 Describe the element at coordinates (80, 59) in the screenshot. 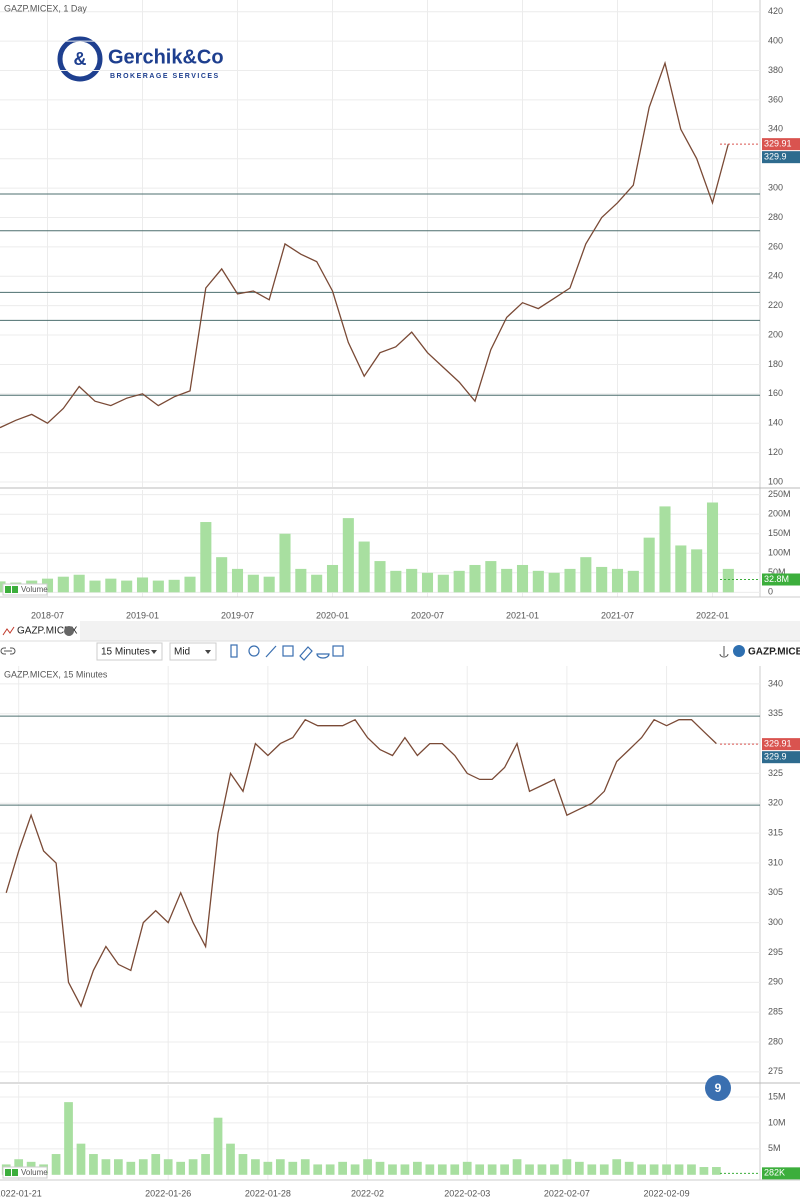

I see `logo-mark: &` at that location.